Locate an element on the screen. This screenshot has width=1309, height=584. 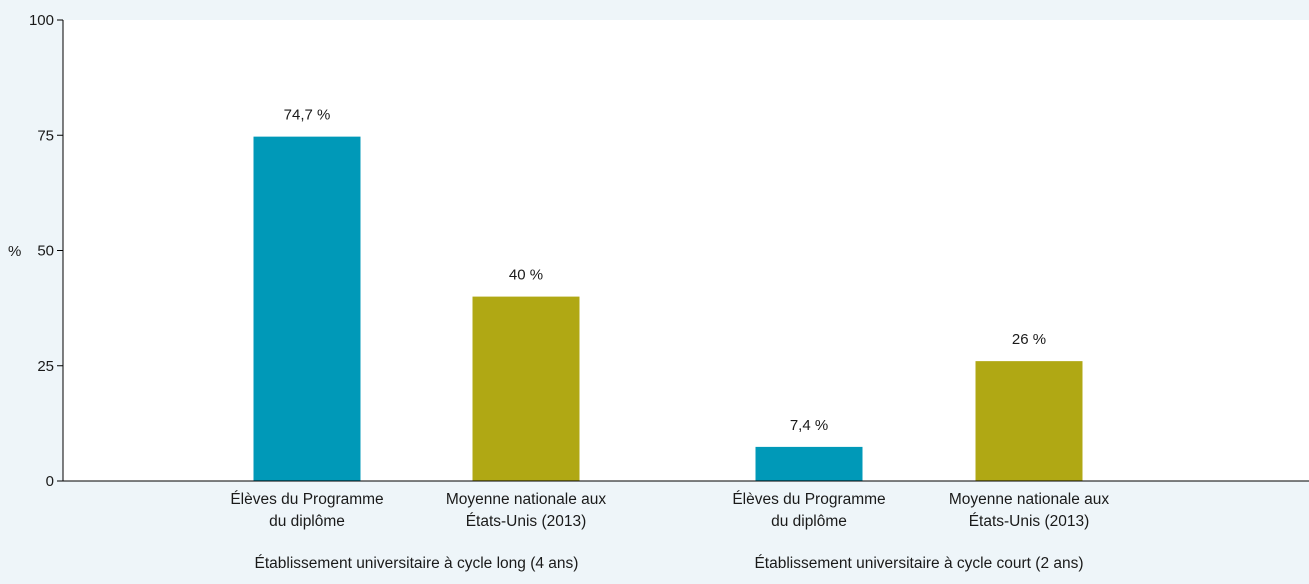
y-ticks-layer: 0 25 50 75 100 is located at coordinates (46, 251).